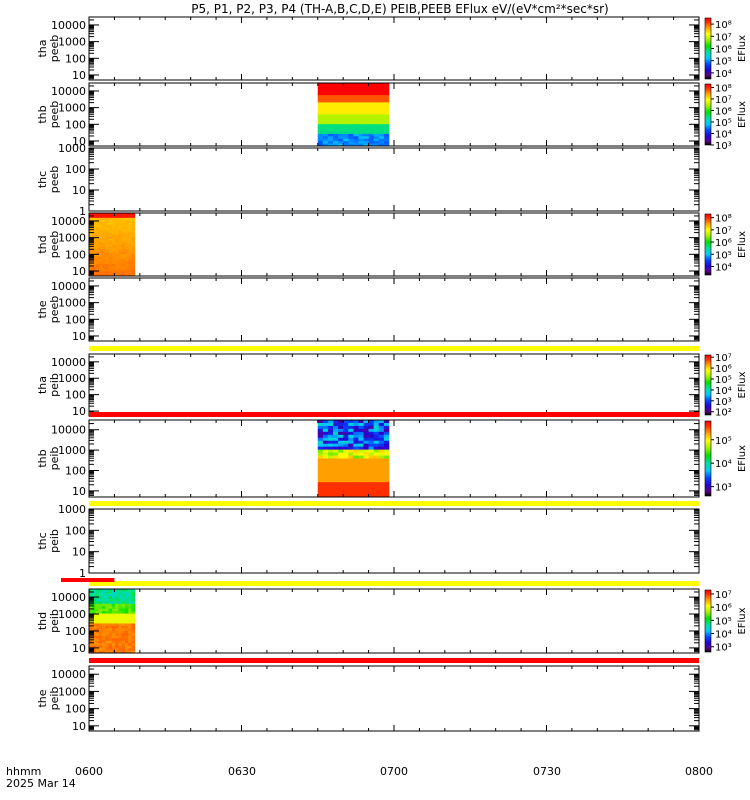 This screenshot has height=800, width=750. Describe the element at coordinates (68, 674) in the screenshot. I see `ytick-label-3: 10000` at that location.